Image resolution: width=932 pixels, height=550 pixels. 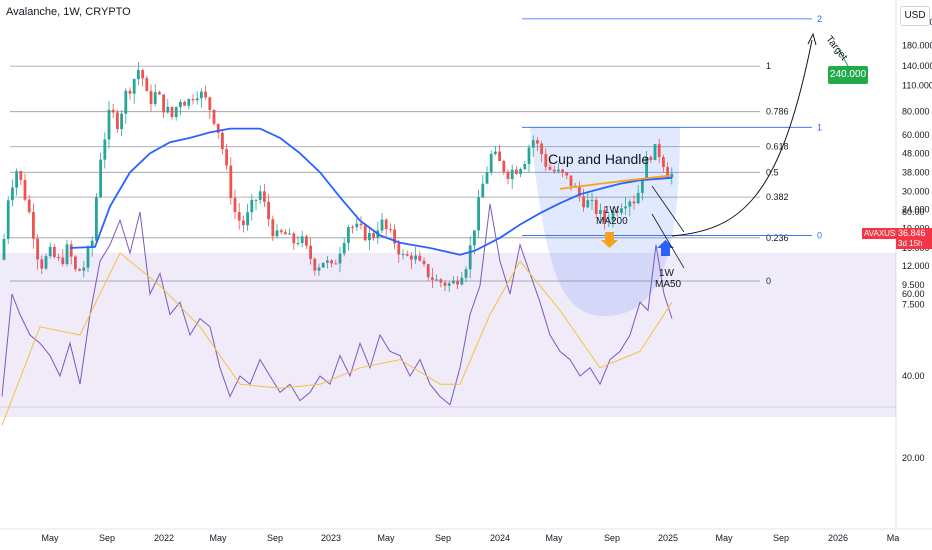 I want to click on ma200-label-line2: MA200, so click(x=612, y=221).